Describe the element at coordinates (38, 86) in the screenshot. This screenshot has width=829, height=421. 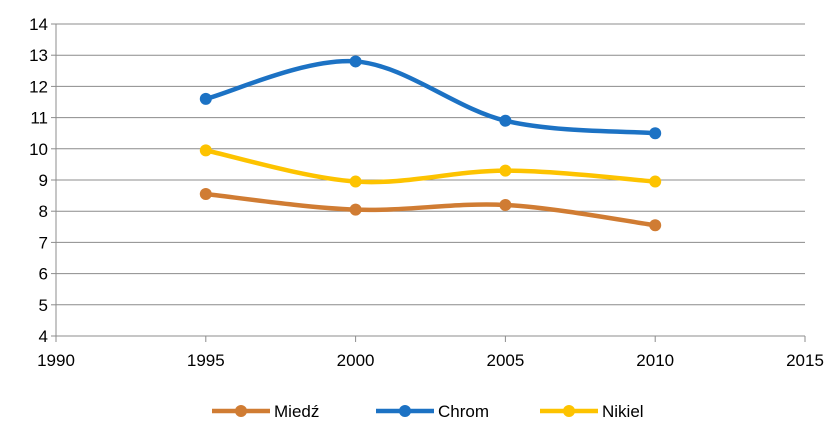
I see `y-tick-label: 12` at that location.